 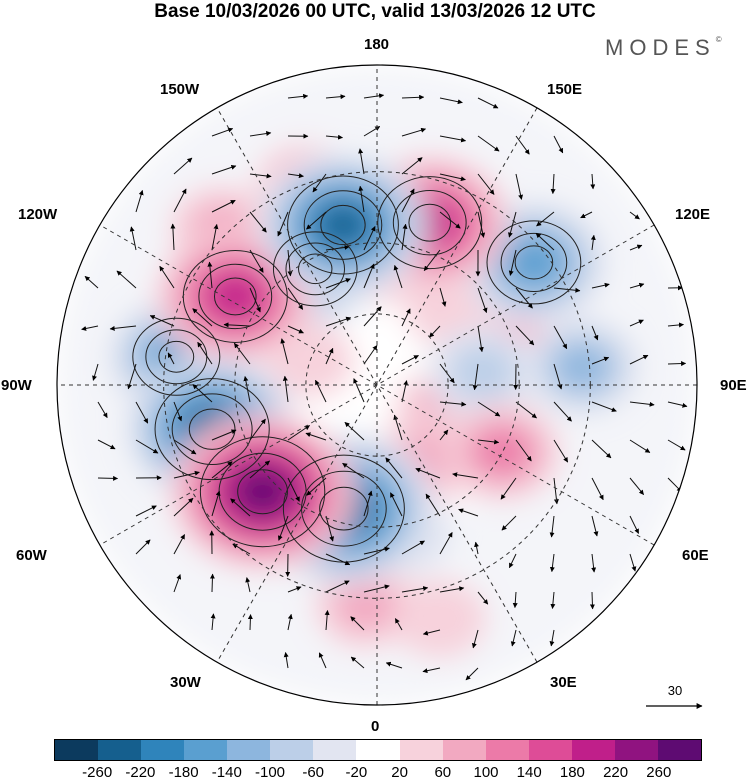 I want to click on colorbar-tick-label: -180, so click(x=183, y=772).